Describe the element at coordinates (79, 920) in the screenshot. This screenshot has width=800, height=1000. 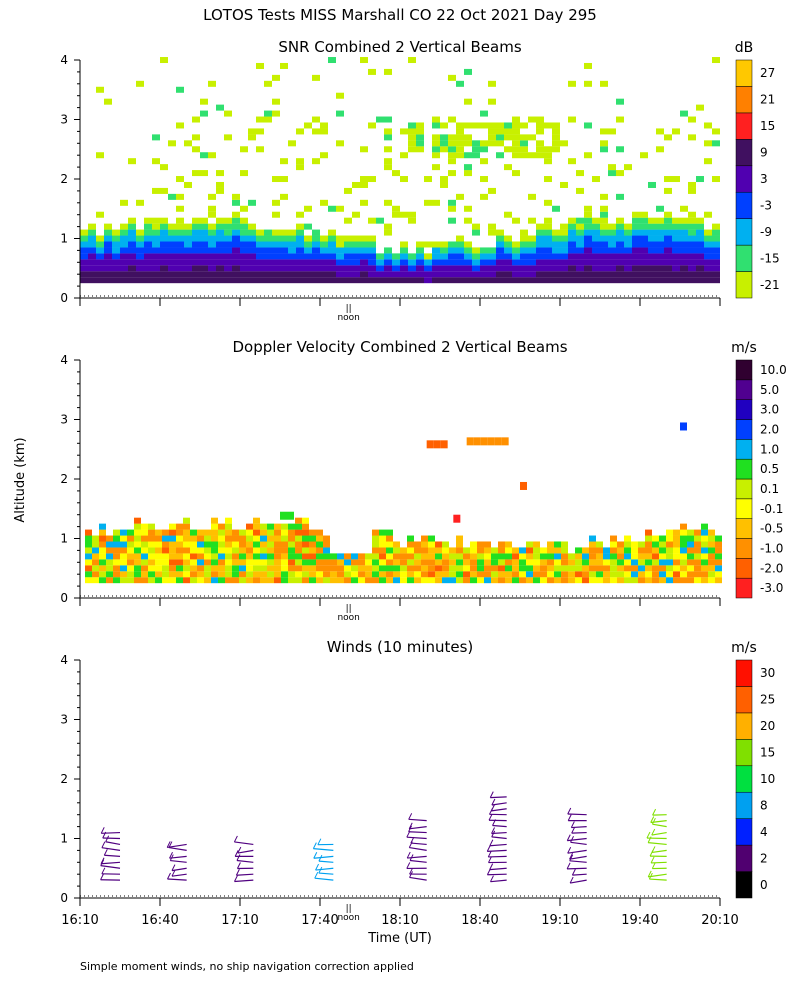
I see `x-tick-label: 16:10` at that location.